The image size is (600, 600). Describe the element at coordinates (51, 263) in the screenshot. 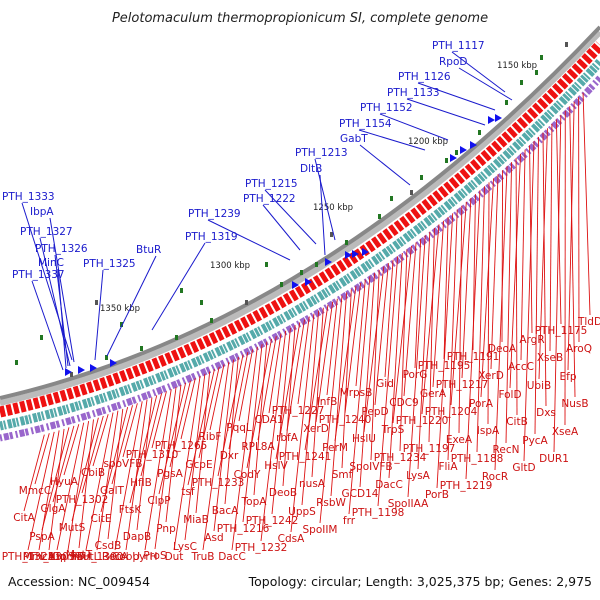

I see `forward-gene-label: MinC` at that location.